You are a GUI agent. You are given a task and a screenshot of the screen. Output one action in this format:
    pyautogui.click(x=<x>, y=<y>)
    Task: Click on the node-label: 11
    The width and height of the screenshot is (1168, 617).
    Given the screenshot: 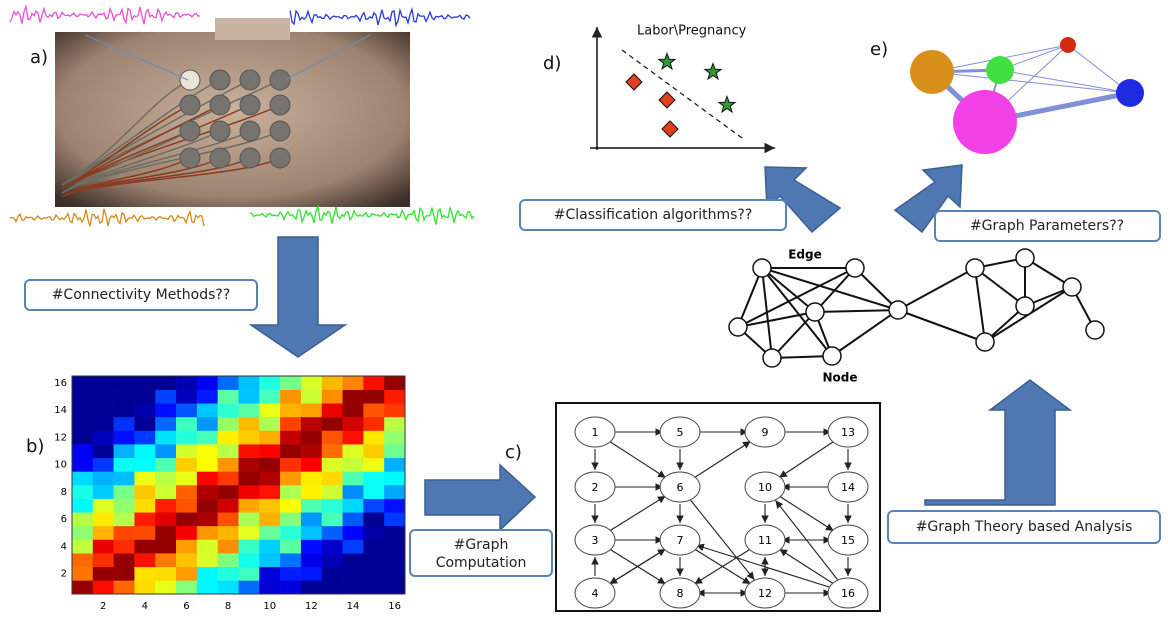 What is the action you would take?
    pyautogui.click(x=765, y=540)
    